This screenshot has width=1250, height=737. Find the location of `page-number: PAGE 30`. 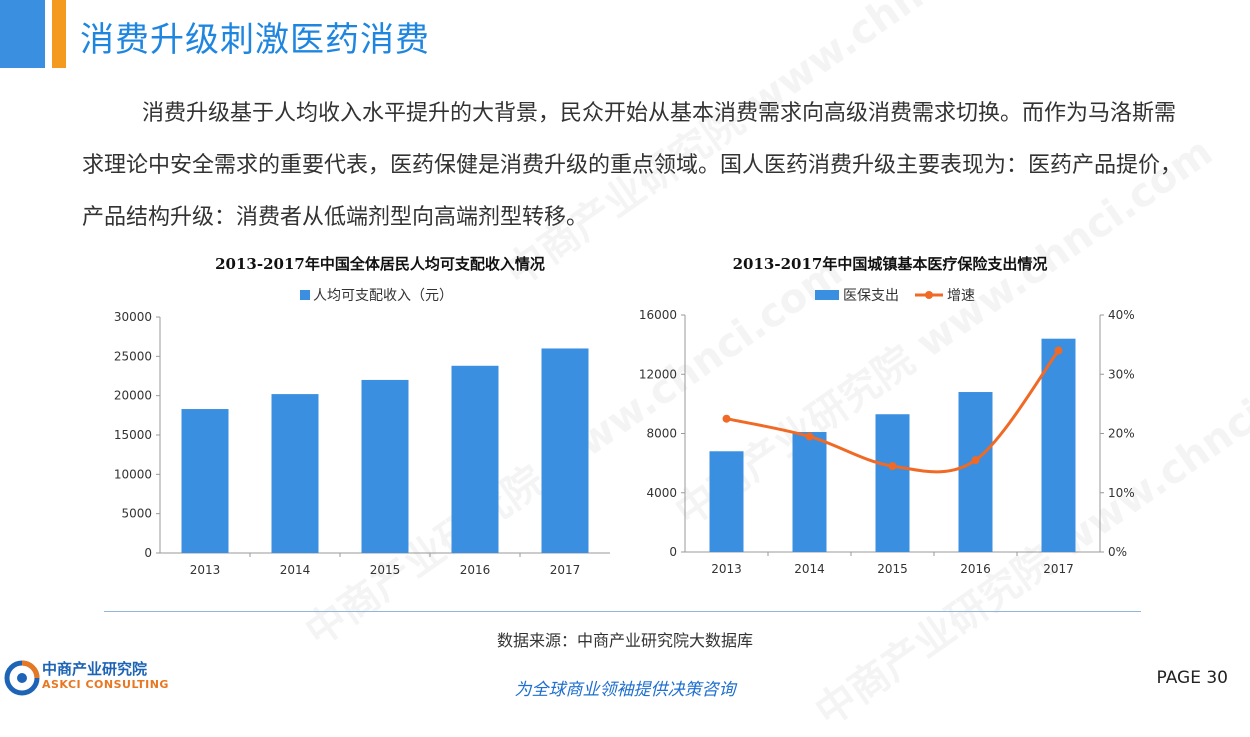

page-number: PAGE 30 is located at coordinates (1192, 678).